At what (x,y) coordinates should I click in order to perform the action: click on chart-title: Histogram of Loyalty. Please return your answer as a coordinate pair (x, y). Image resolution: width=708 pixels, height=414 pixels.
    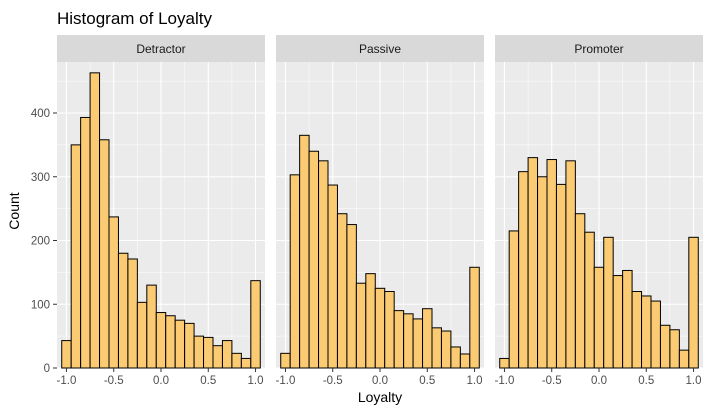
    Looking at the image, I should click on (134, 18).